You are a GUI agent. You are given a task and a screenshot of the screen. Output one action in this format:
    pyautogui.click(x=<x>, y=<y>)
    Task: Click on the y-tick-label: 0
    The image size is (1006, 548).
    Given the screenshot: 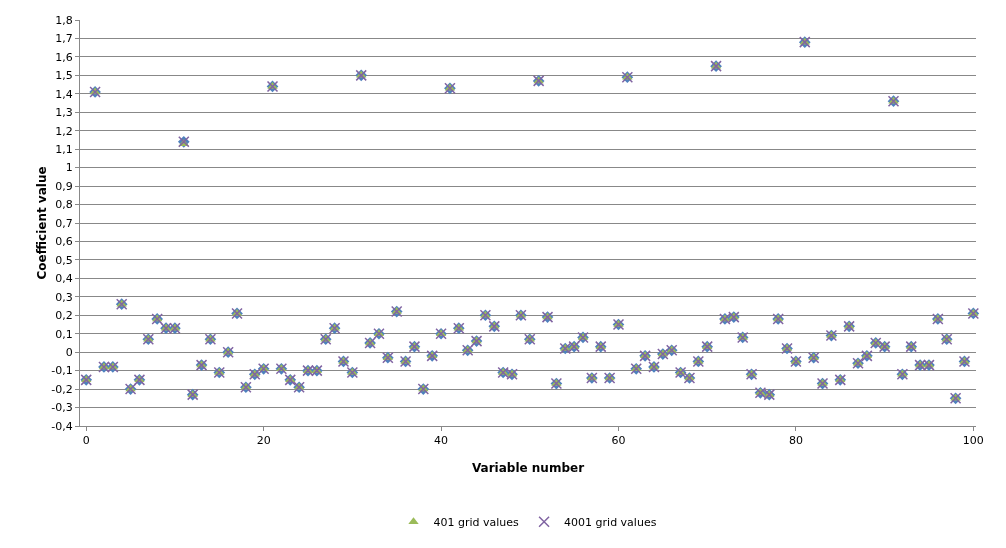 What is the action you would take?
    pyautogui.click(x=69, y=353)
    